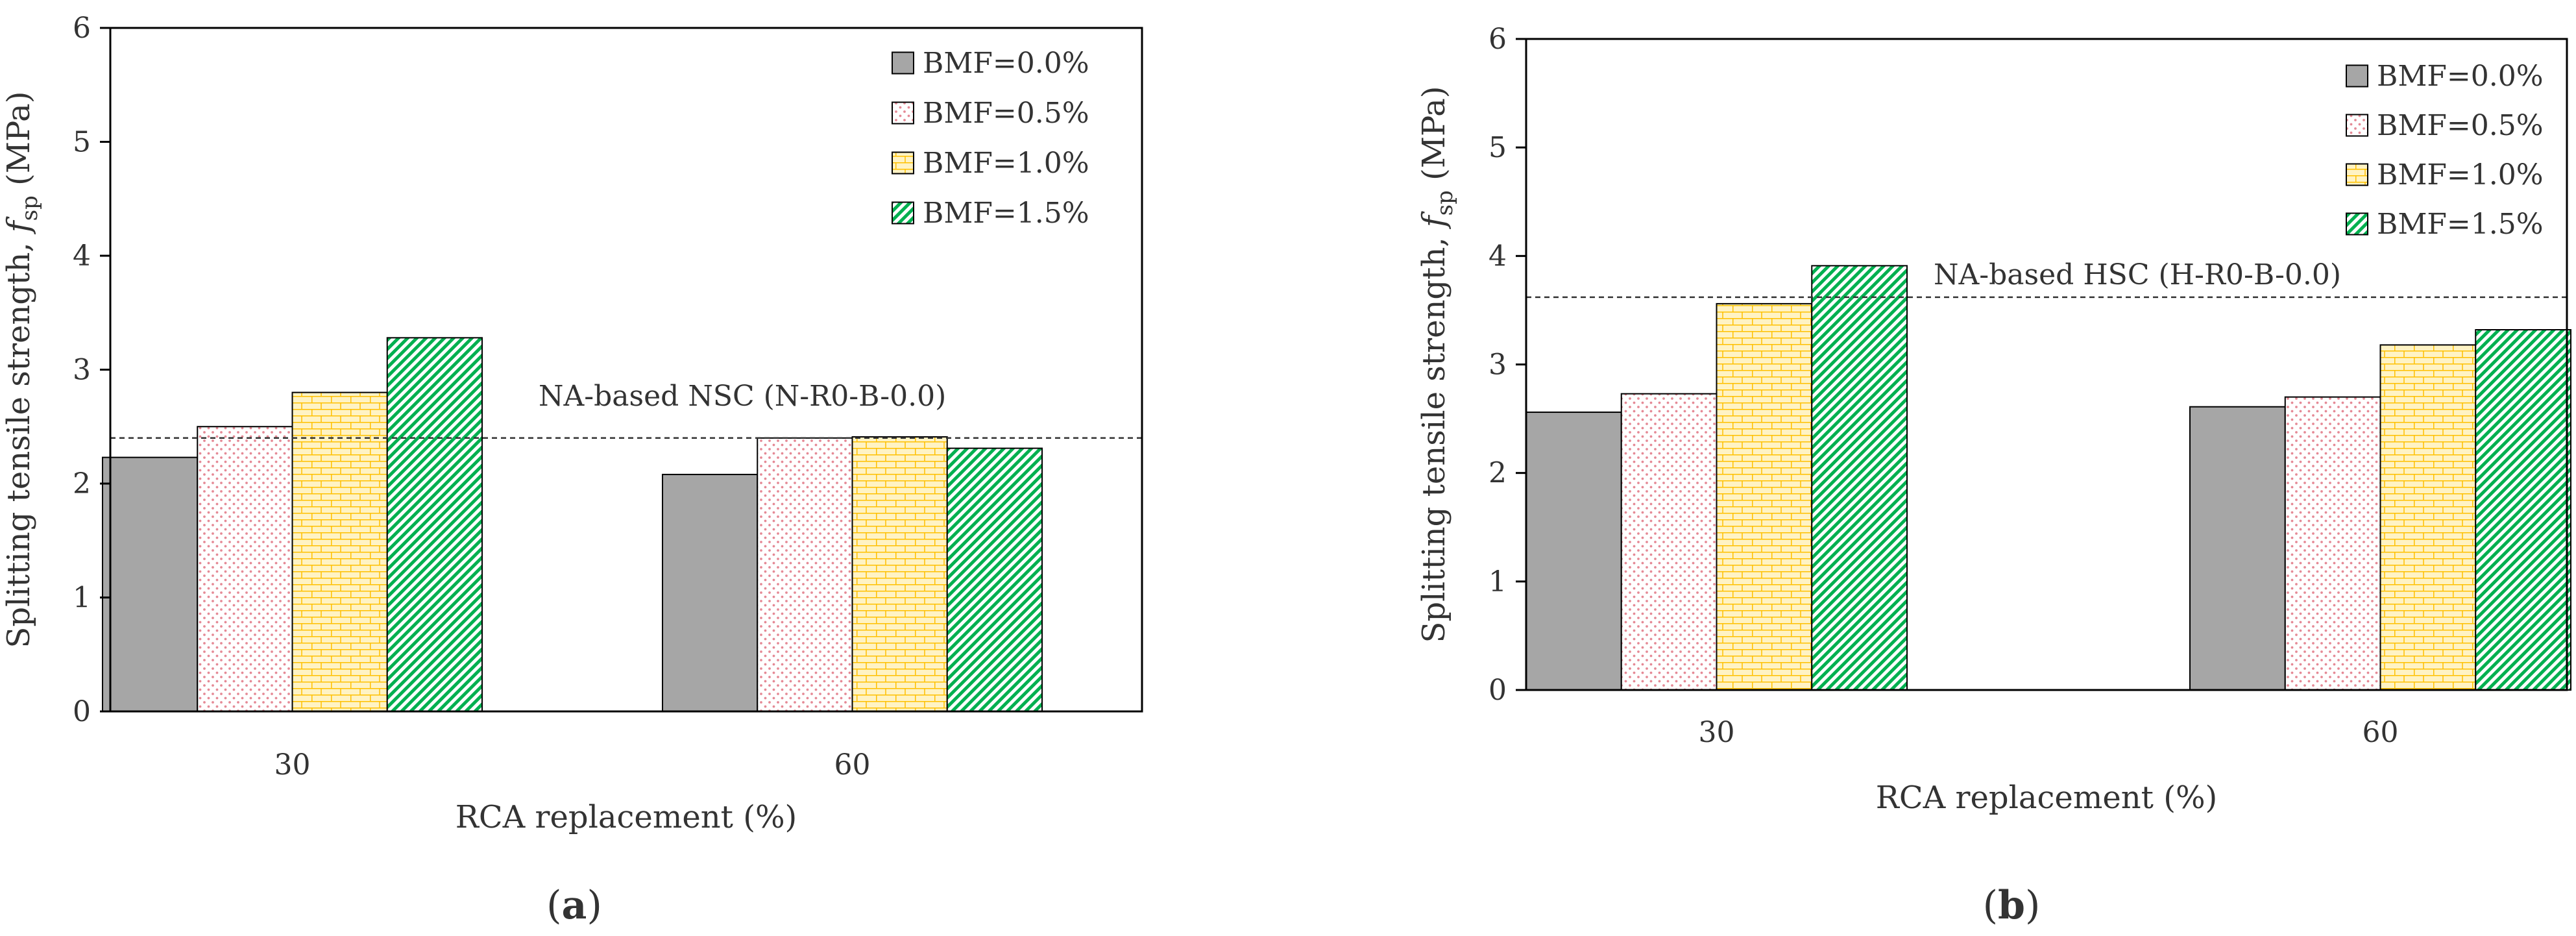 This screenshot has width=2576, height=936. I want to click on reference-line-label: NA-based HSC (H-R0-B-0.0), so click(2137, 274).